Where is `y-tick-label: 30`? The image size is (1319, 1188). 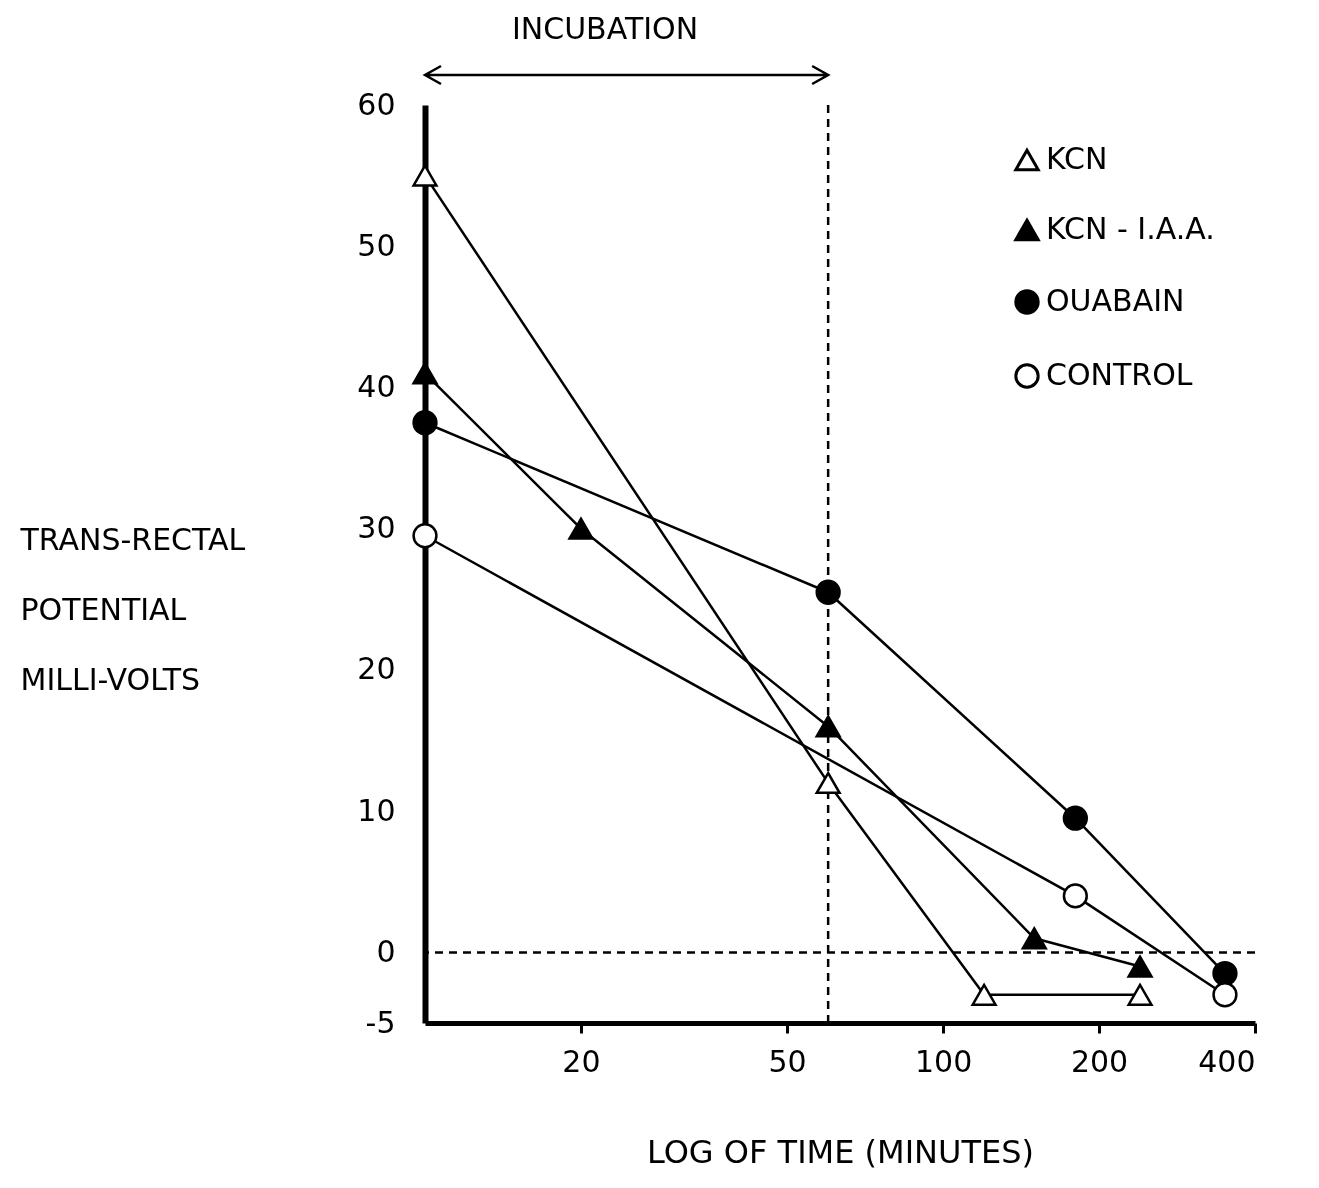
y-tick-label: 30 is located at coordinates (376, 528).